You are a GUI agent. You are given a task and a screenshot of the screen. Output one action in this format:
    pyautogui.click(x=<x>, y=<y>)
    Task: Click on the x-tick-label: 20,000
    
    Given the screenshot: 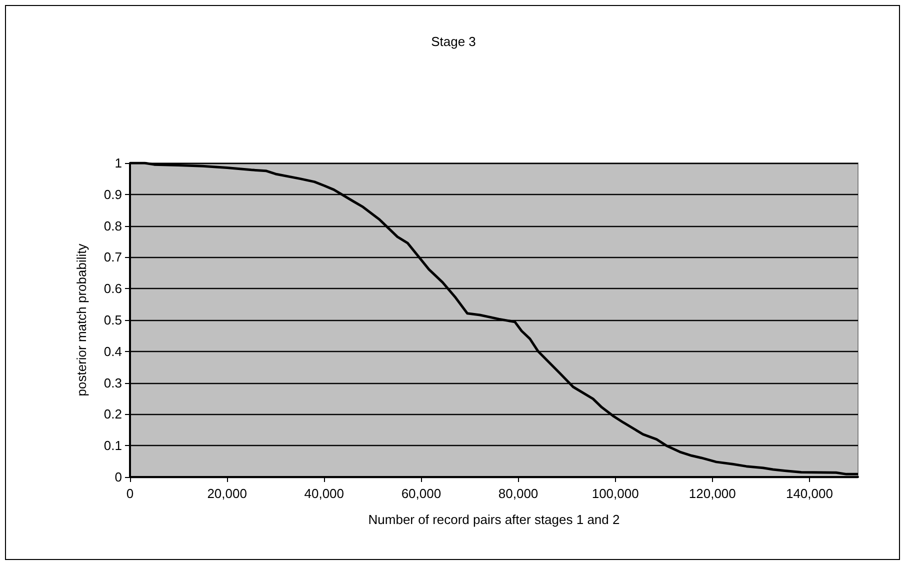 What is the action you would take?
    pyautogui.click(x=227, y=493)
    